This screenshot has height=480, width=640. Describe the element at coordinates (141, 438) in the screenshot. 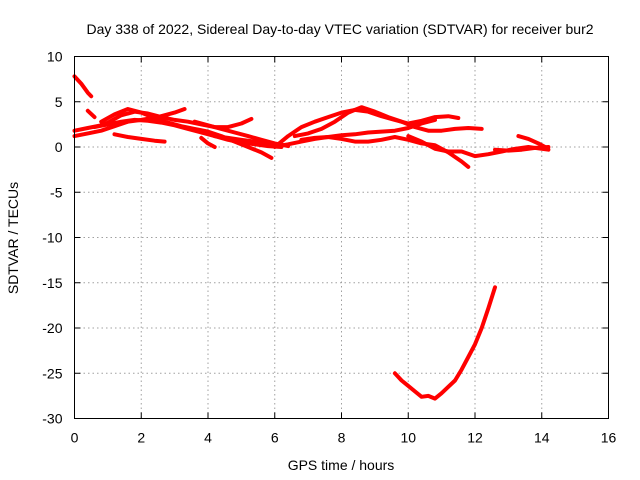

I see `x-tick-label: 2` at that location.